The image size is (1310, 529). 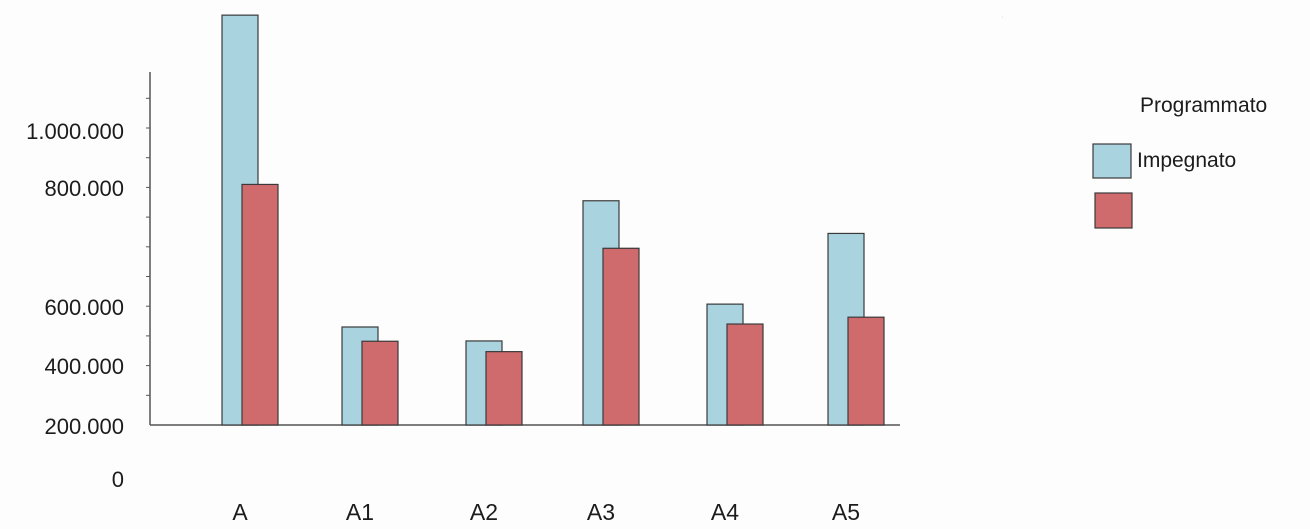 What do you see at coordinates (240, 512) in the screenshot?
I see `x-category-label: A` at bounding box center [240, 512].